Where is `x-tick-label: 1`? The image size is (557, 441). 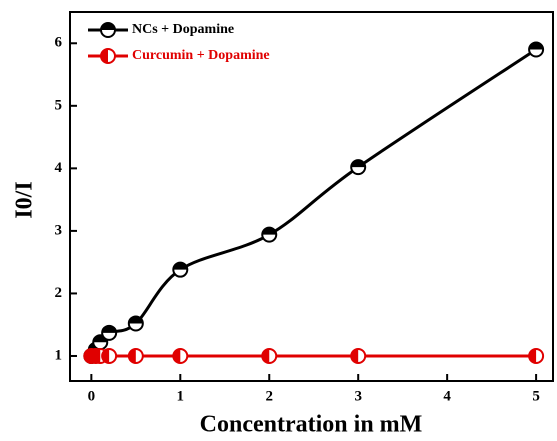 x-tick-label: 1 is located at coordinates (181, 396).